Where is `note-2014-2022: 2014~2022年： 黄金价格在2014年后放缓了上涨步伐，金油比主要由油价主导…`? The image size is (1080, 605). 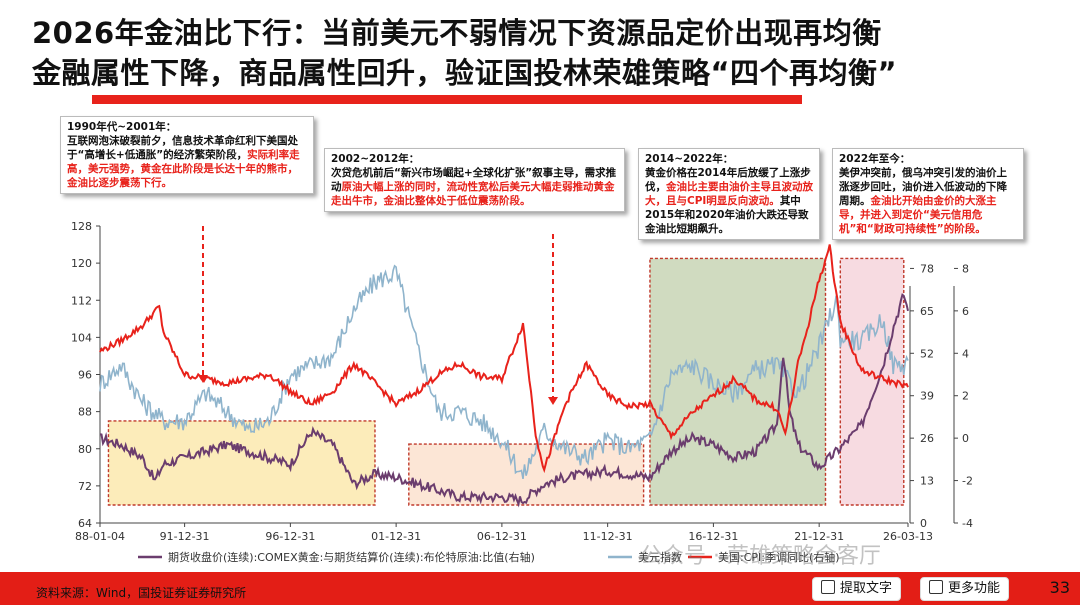 note-2014-2022: 2014~2022年： 黄金价格在2014年后放缓了上涨步伐，金油比主要由油价主导… is located at coordinates (729, 194).